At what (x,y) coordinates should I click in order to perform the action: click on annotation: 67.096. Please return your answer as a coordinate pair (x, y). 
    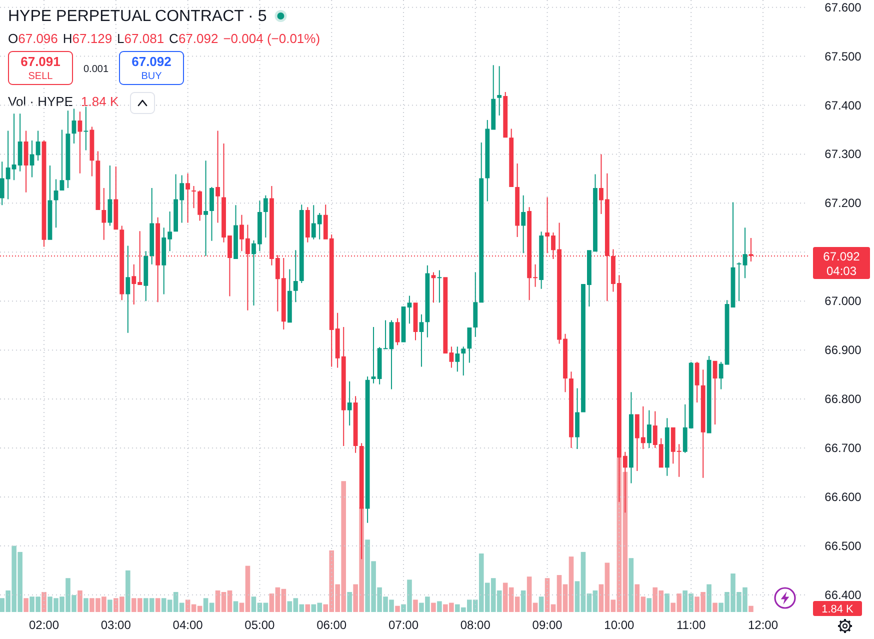
    Looking at the image, I should click on (38, 38).